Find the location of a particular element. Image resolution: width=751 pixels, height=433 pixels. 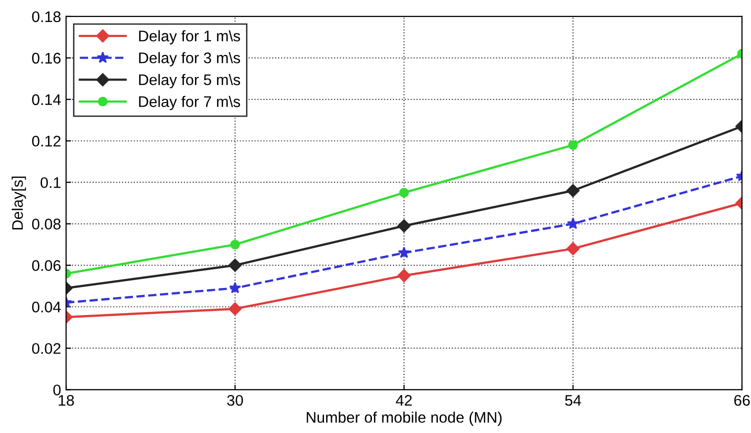

y-axis-title: Delay[s] is located at coordinates (19, 203).